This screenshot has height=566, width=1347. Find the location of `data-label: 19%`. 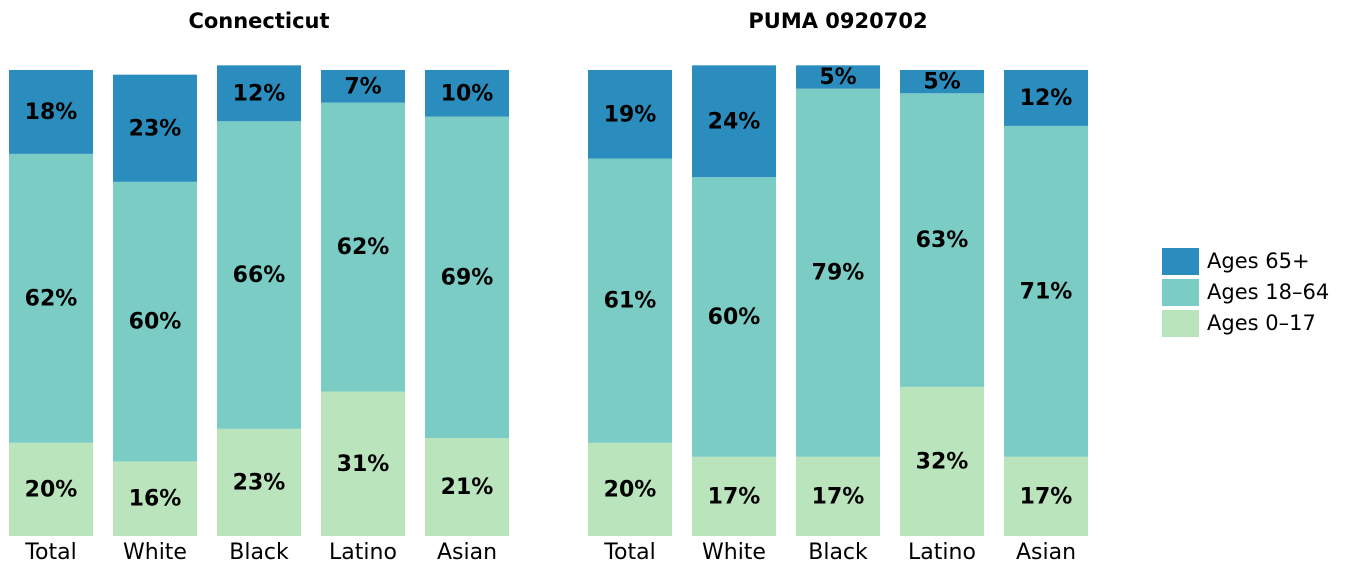

data-label: 19% is located at coordinates (630, 114).